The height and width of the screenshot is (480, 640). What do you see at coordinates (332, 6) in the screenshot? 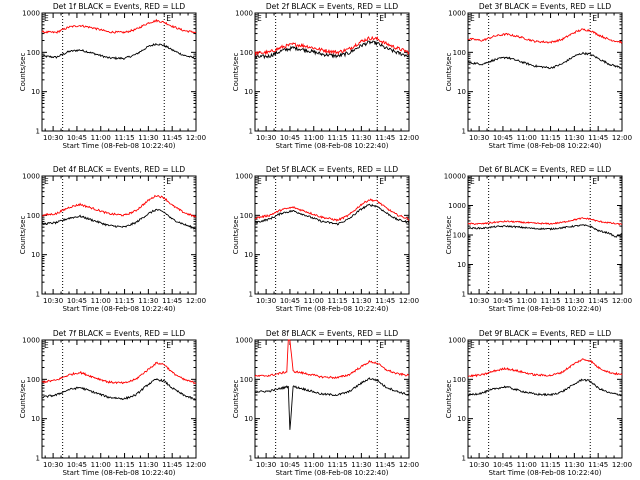
I see `chart-title: Det 2f BLACK = Events, RED = LLD` at bounding box center [332, 6].